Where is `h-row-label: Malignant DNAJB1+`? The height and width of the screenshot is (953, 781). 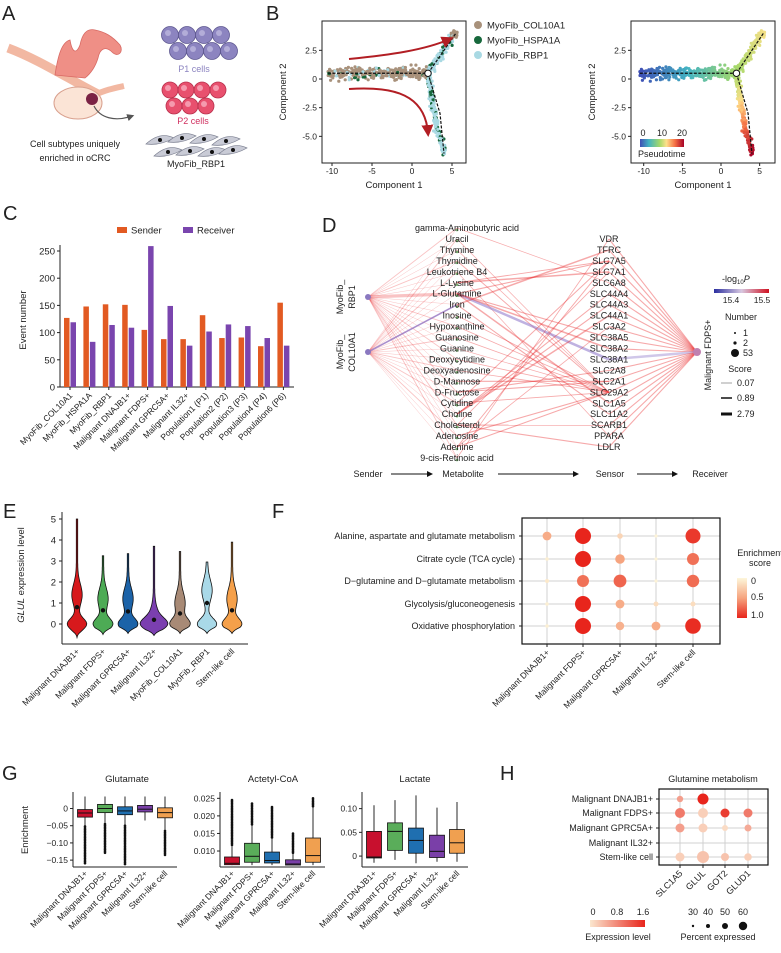 h-row-label: Malignant DNAJB1+ is located at coordinates (612, 799).